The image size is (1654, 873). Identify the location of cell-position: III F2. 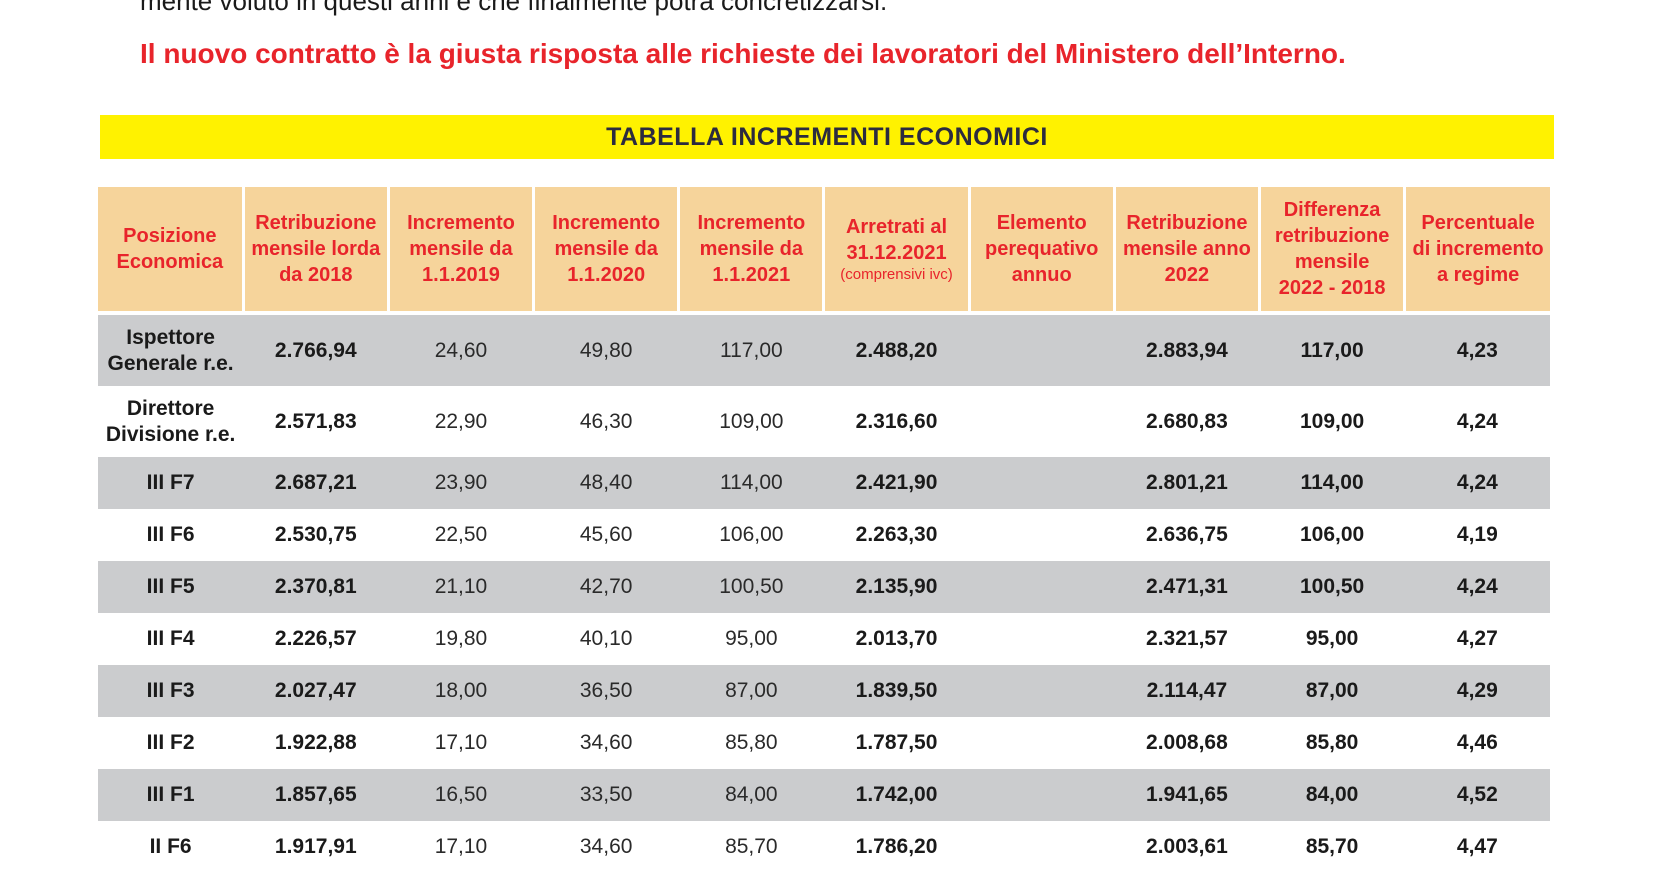
(170, 743).